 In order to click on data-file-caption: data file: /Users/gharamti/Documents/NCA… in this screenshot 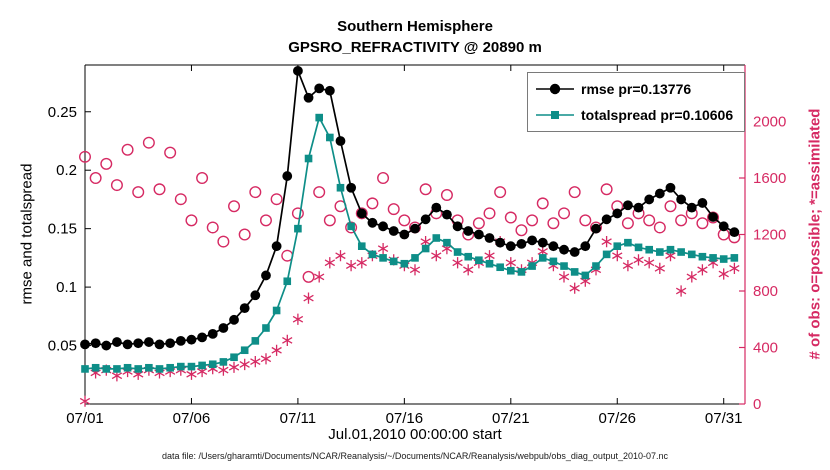, I will do `click(414, 456)`.